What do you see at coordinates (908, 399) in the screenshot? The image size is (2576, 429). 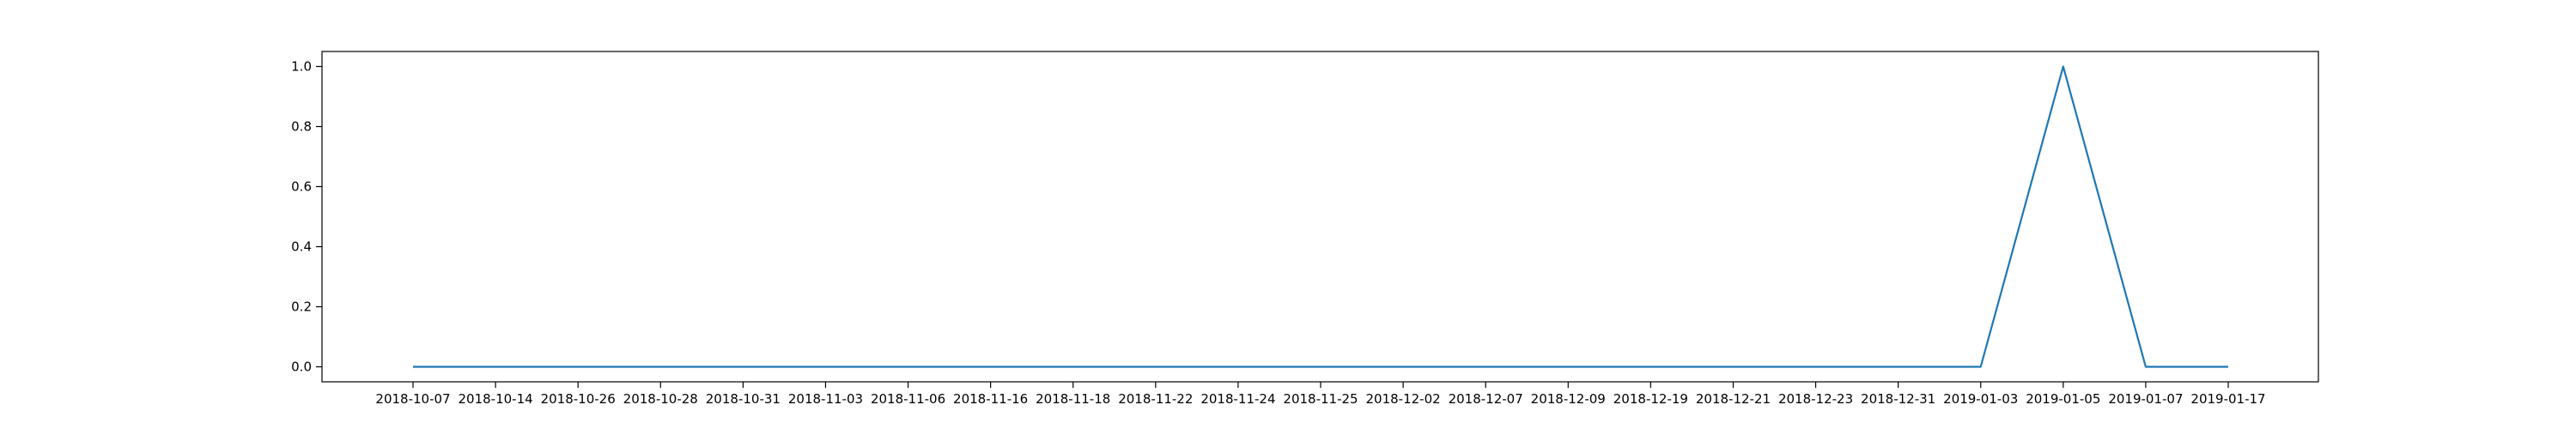 I see `x-tick-label: 2018-11-06` at bounding box center [908, 399].